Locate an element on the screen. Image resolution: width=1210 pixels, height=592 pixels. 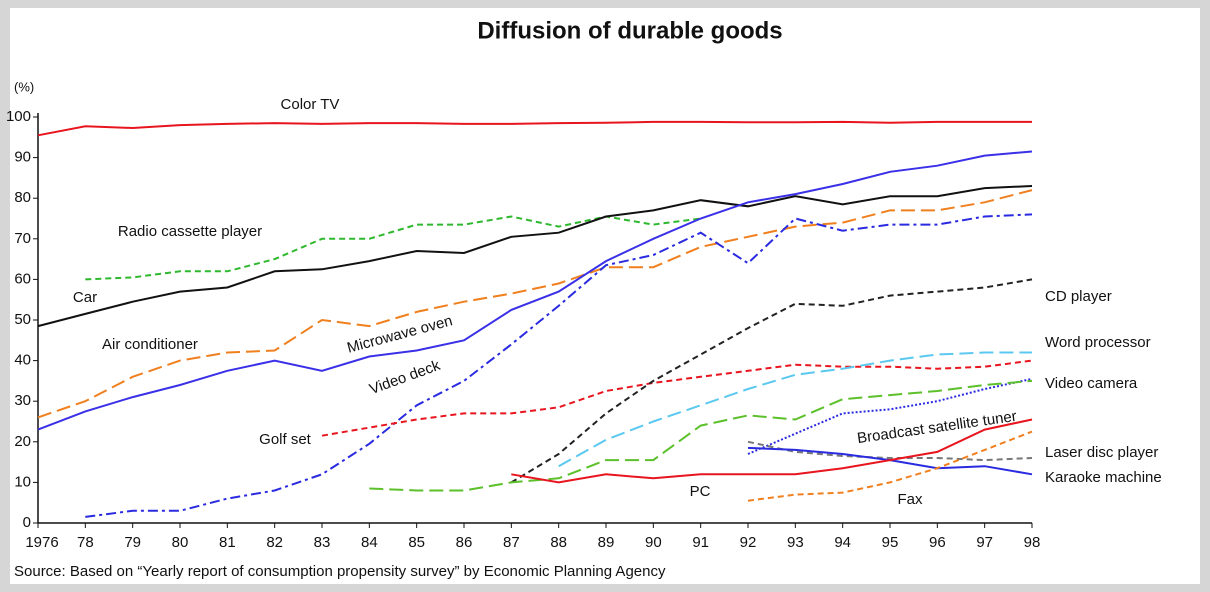
x-tick-label: 95 is located at coordinates (890, 542).